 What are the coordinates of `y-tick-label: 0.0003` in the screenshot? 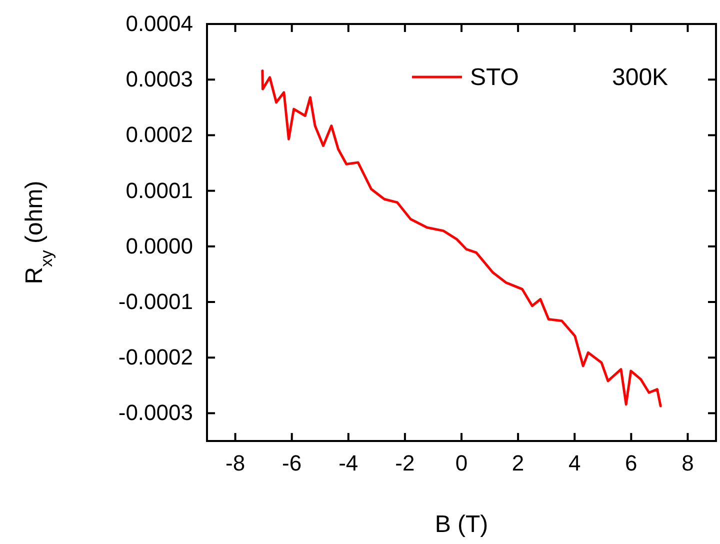 It's located at (159, 79).